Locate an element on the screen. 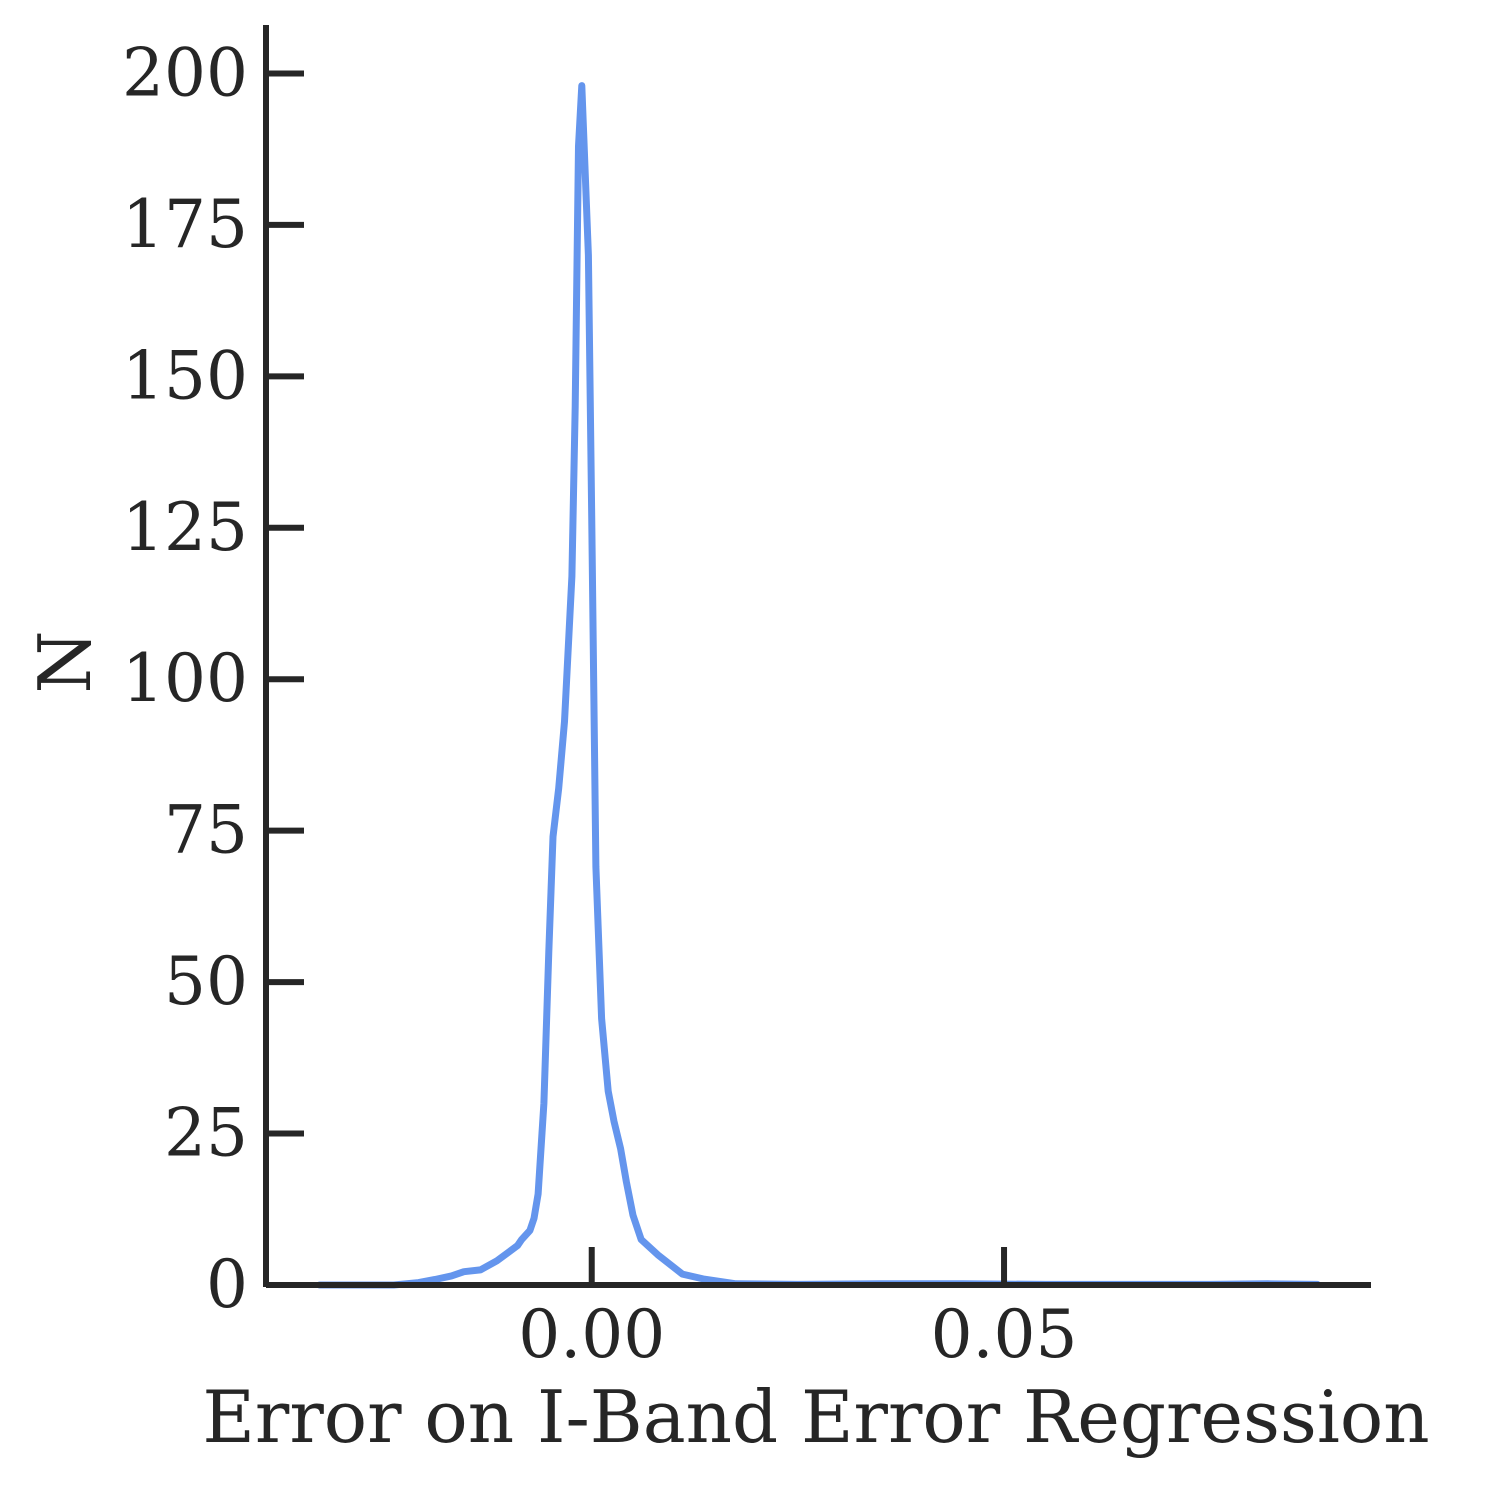 This screenshot has height=1488, width=1486. y-ticks: 0 25 50 75 100 125 150 175 200 is located at coordinates (213, 678).